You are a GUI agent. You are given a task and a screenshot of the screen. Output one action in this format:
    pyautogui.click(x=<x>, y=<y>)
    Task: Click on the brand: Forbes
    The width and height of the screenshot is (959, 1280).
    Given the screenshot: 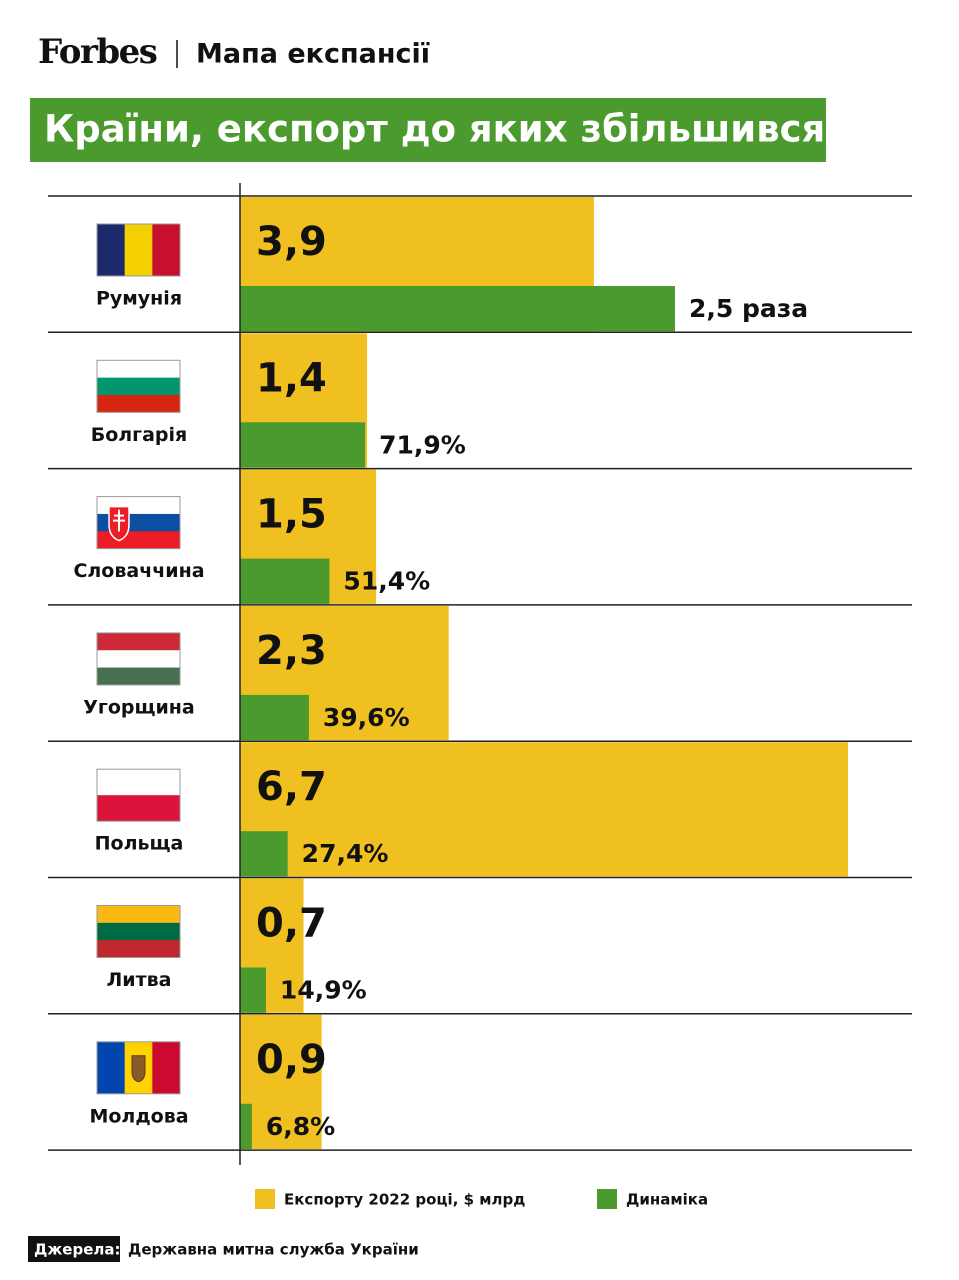 What is the action you would take?
    pyautogui.click(x=97, y=52)
    